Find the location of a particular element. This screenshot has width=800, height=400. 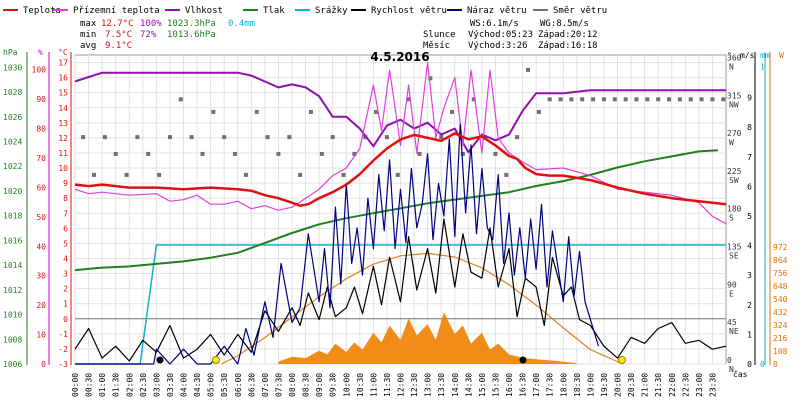

stat-max-rain: 0.4mm is located at coordinates (241, 24).